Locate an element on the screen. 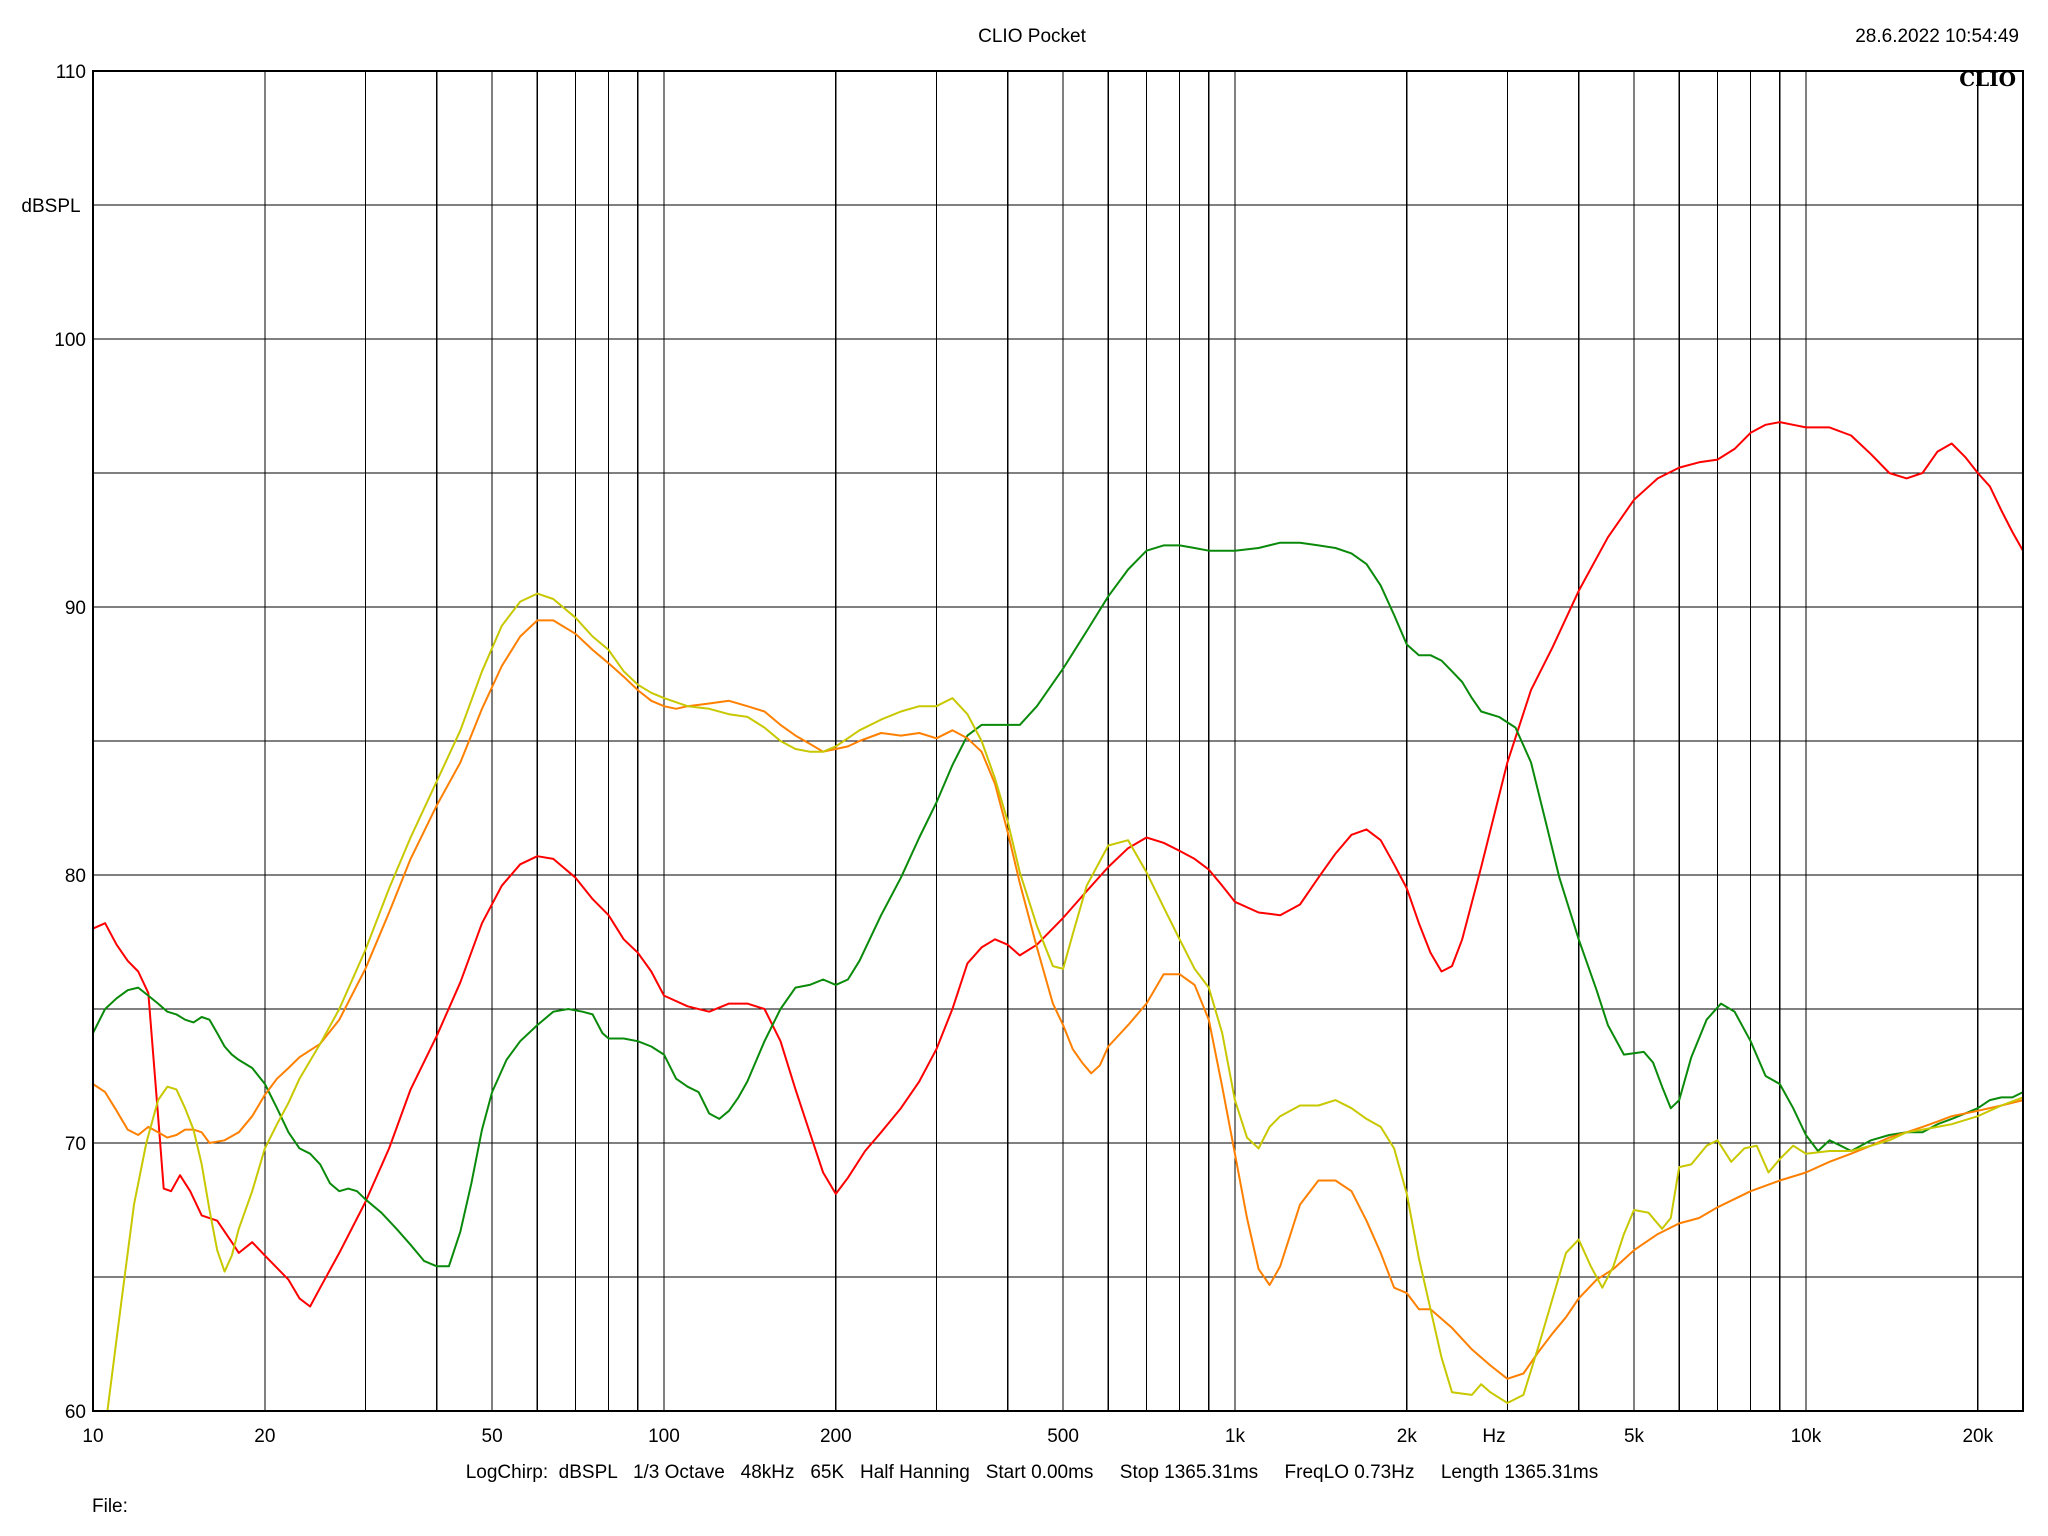  x-tick-label: 200 is located at coordinates (836, 1436).